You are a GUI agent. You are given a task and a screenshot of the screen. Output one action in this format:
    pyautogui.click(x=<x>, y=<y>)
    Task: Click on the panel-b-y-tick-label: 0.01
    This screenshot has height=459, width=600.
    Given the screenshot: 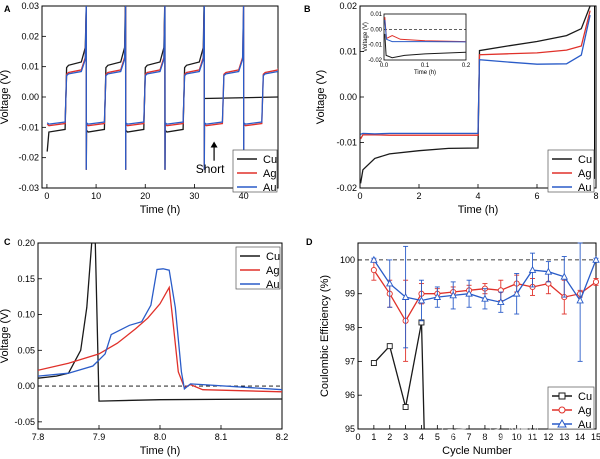 What is the action you would take?
    pyautogui.click(x=348, y=52)
    